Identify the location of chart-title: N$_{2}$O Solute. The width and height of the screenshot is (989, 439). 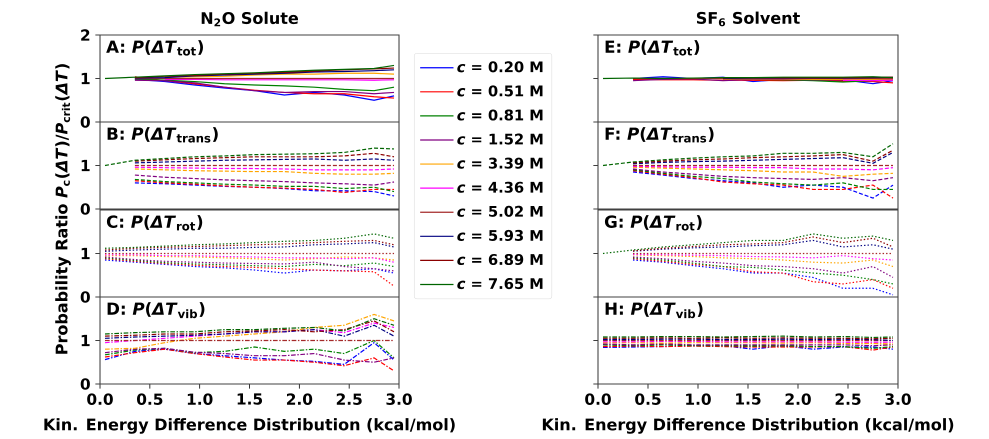
(250, 19).